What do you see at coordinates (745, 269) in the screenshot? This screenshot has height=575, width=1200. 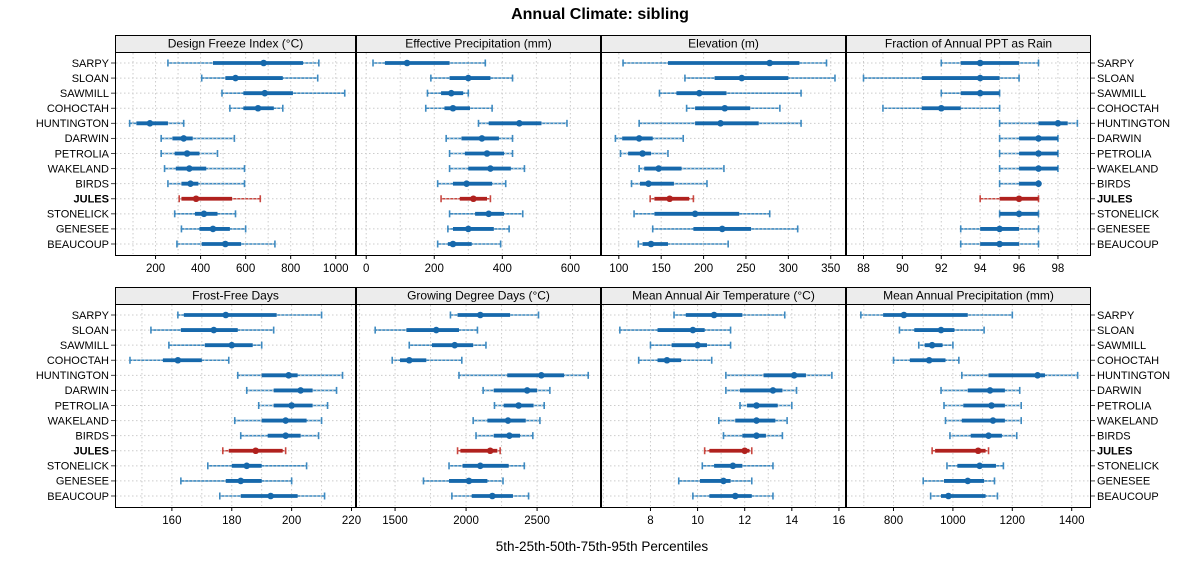 I see `x-tick-label: 250` at bounding box center [745, 269].